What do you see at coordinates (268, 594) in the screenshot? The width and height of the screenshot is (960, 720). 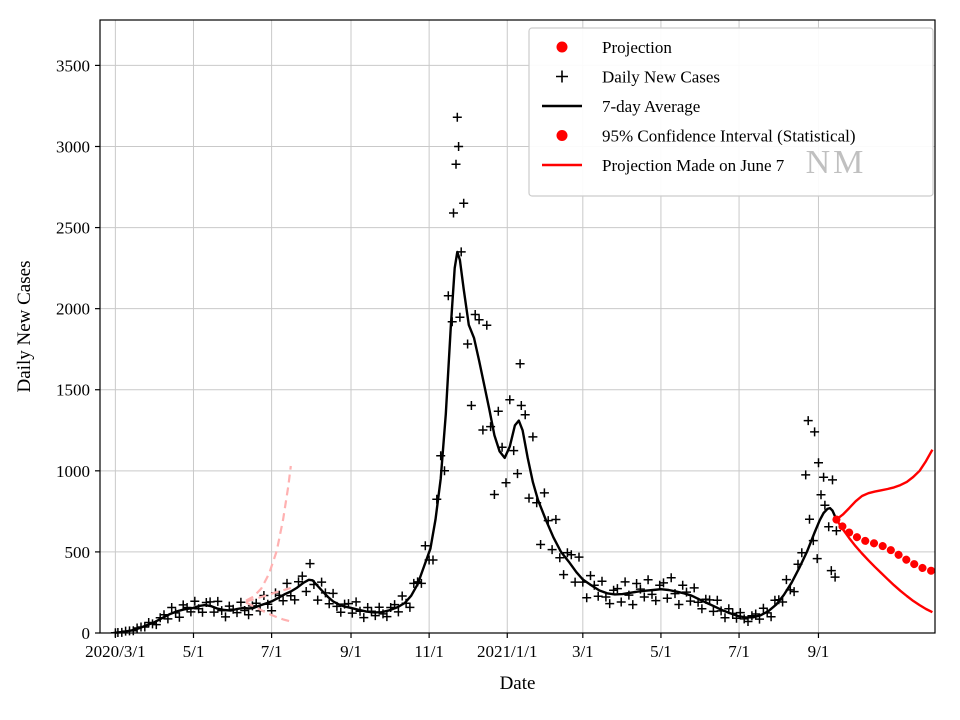 I see `series-projection-made-on-june-7-median` at bounding box center [268, 594].